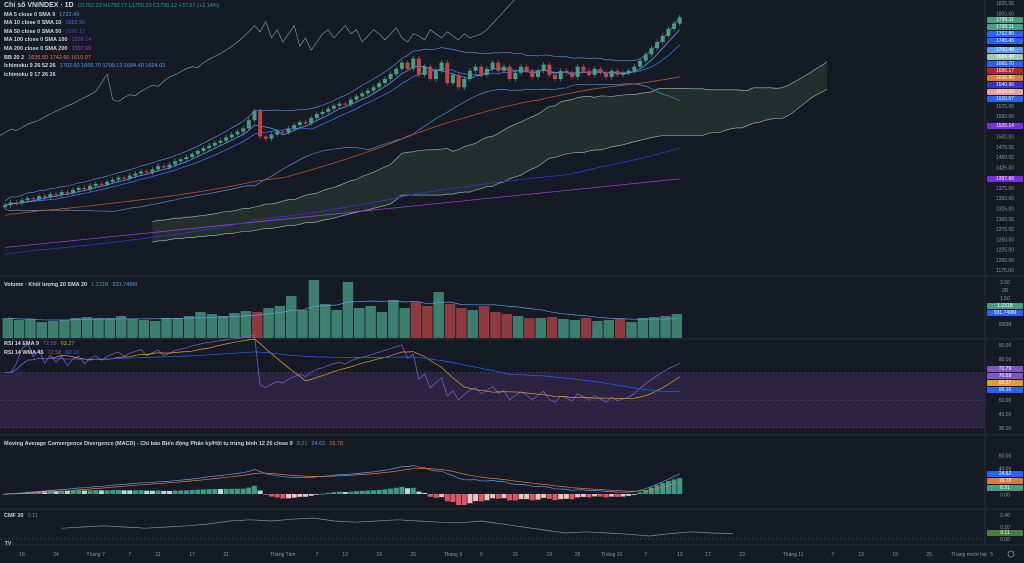  I want to click on volume-axis-label: 1.50, so click(1005, 299).